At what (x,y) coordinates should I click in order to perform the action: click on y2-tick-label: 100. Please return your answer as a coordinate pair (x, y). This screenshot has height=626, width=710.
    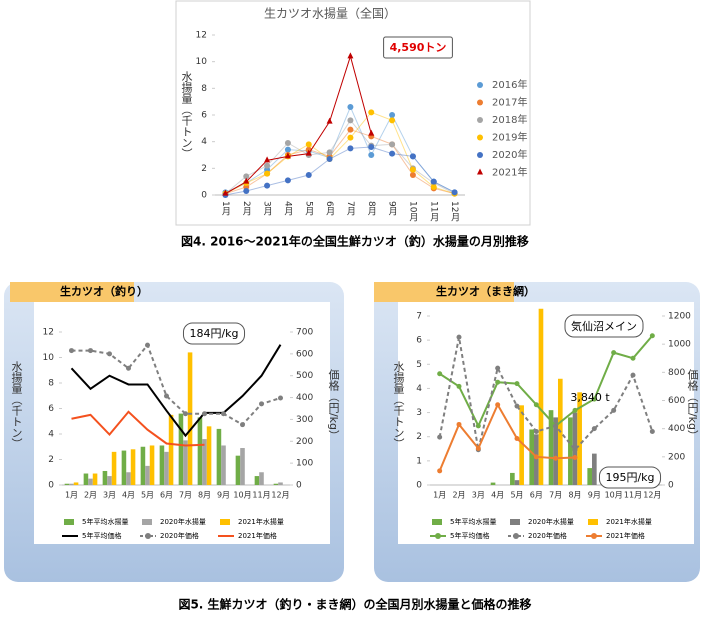
    Looking at the image, I should click on (304, 464).